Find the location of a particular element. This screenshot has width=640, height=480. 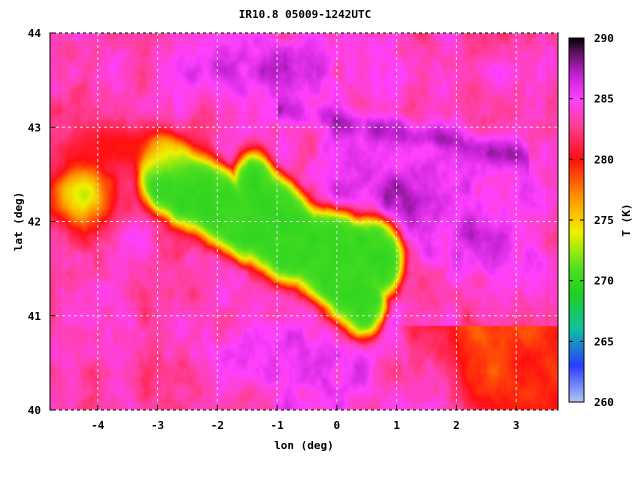

x-tick-label: -2 is located at coordinates (217, 425).